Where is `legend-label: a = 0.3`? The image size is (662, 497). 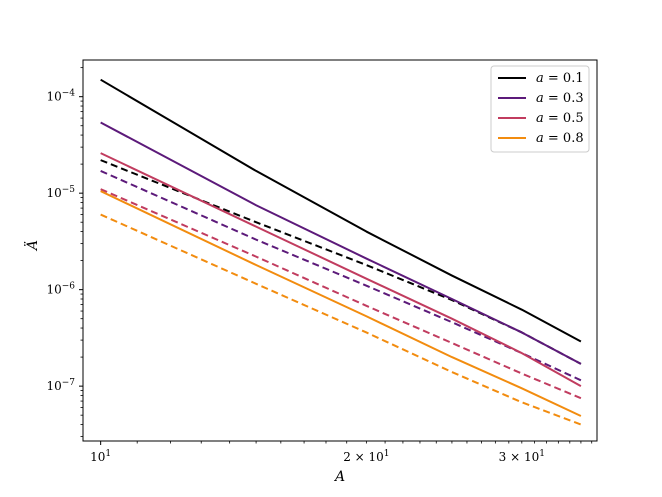
legend-label: a = 0.3 is located at coordinates (560, 98).